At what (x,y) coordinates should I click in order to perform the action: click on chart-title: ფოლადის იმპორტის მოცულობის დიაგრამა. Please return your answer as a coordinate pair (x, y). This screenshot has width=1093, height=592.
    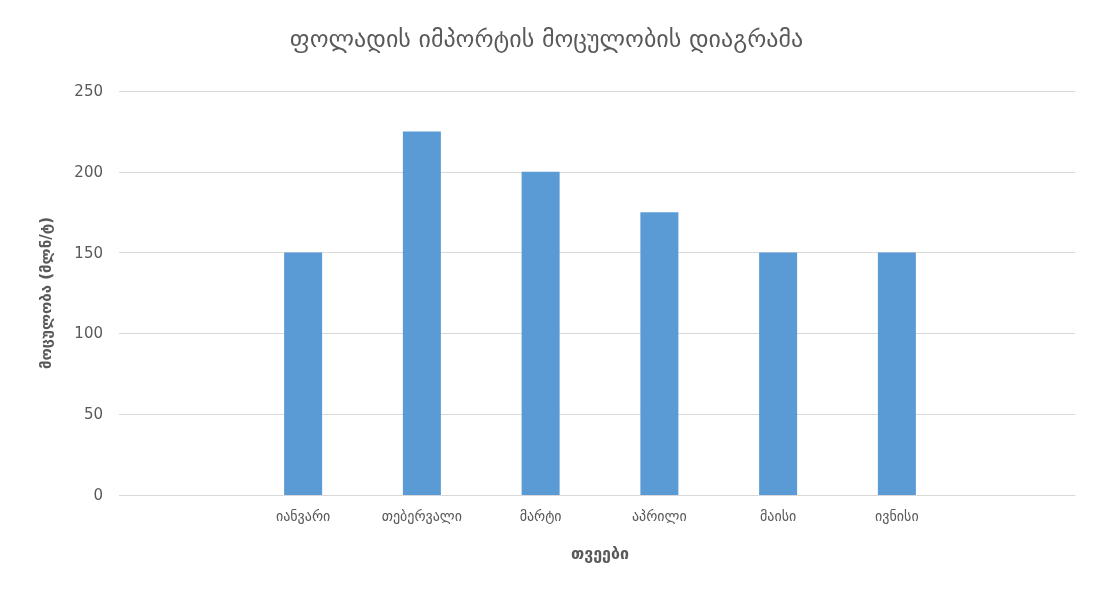
    Looking at the image, I should click on (546, 39).